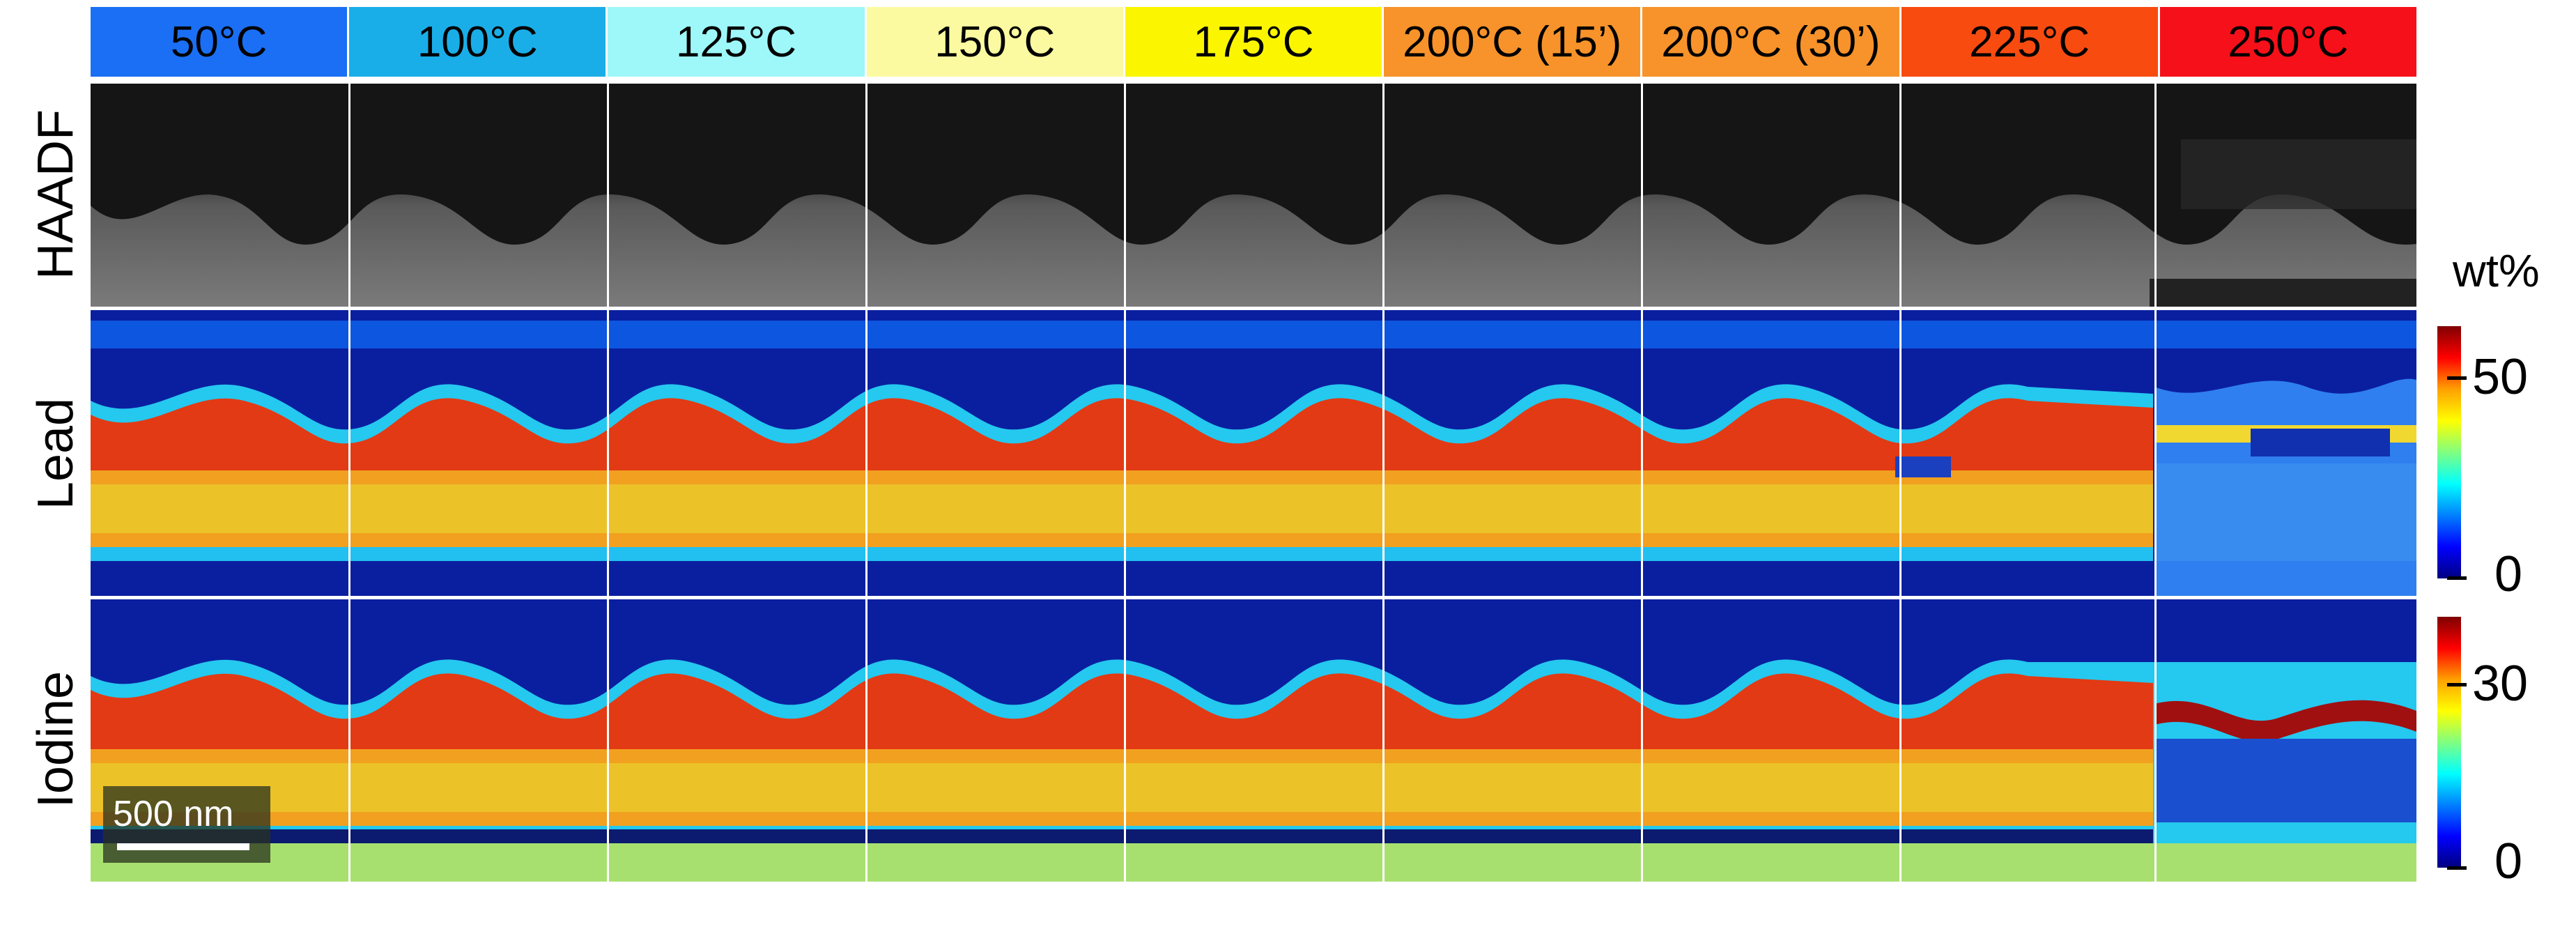 The image size is (2576, 929). What do you see at coordinates (2508, 574) in the screenshot?
I see `lead-tick-label-bottom: 0` at bounding box center [2508, 574].